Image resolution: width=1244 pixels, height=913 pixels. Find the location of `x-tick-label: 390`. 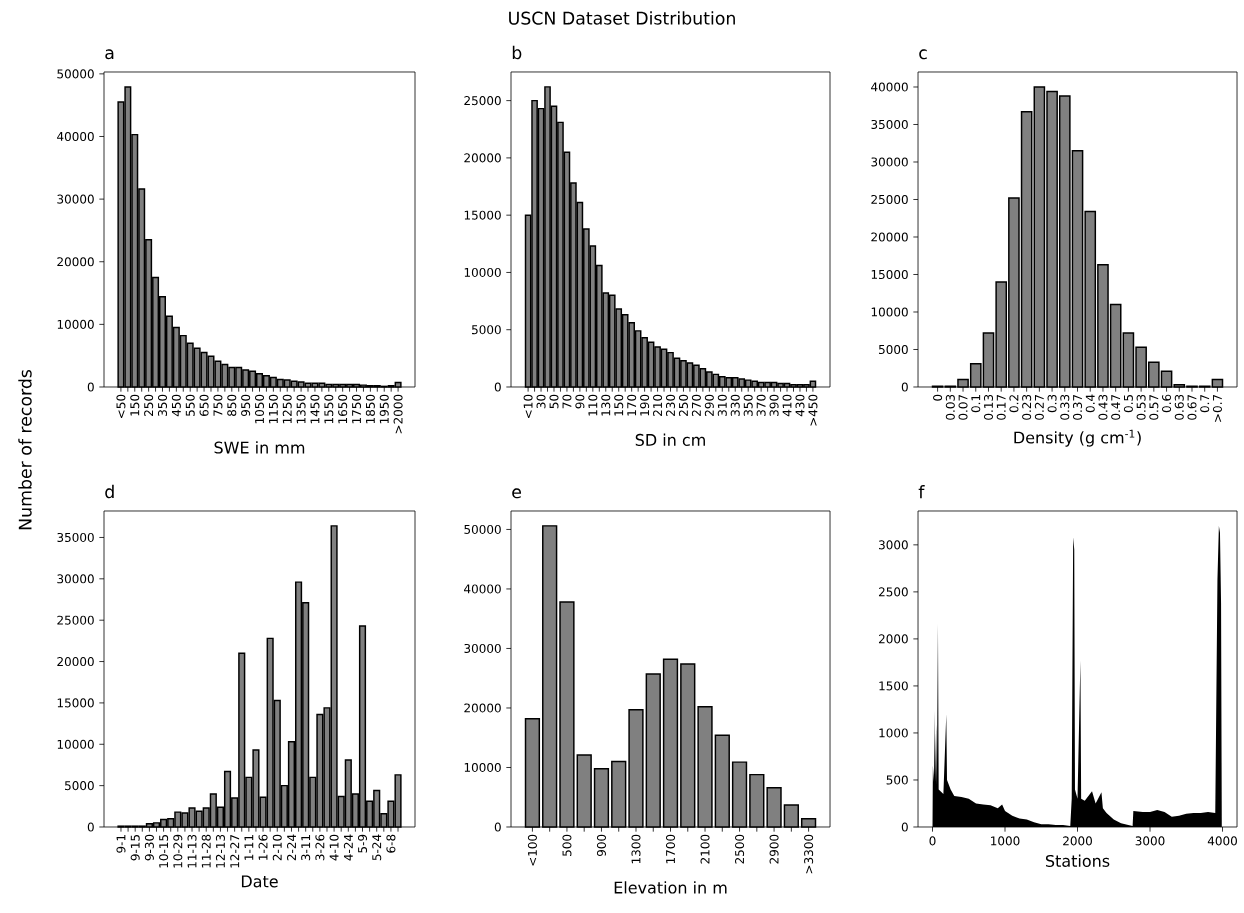

x-tick-label: 390 is located at coordinates (774, 405).